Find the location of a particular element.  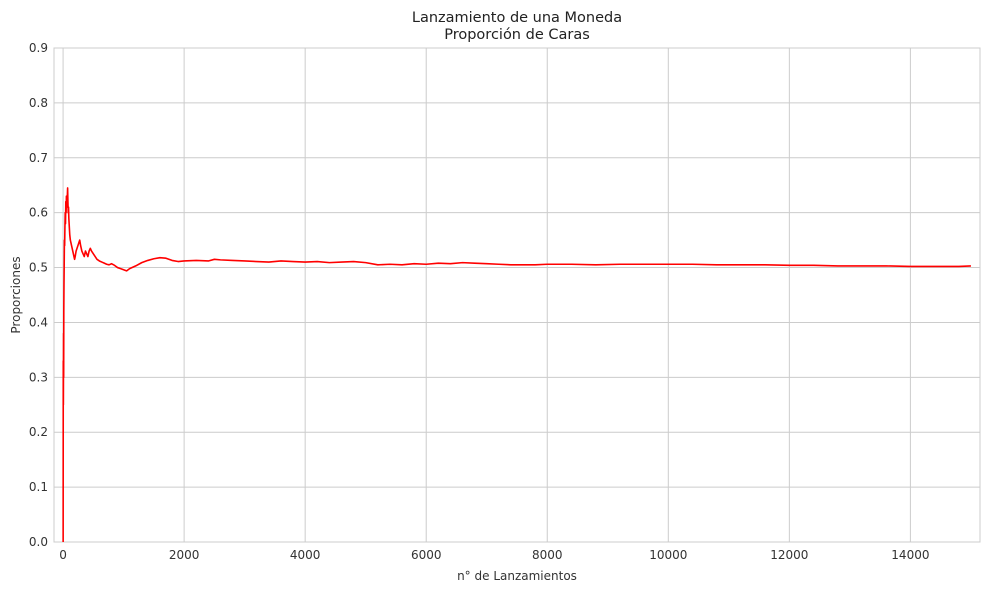

x-tick-label: 4000 is located at coordinates (305, 555).